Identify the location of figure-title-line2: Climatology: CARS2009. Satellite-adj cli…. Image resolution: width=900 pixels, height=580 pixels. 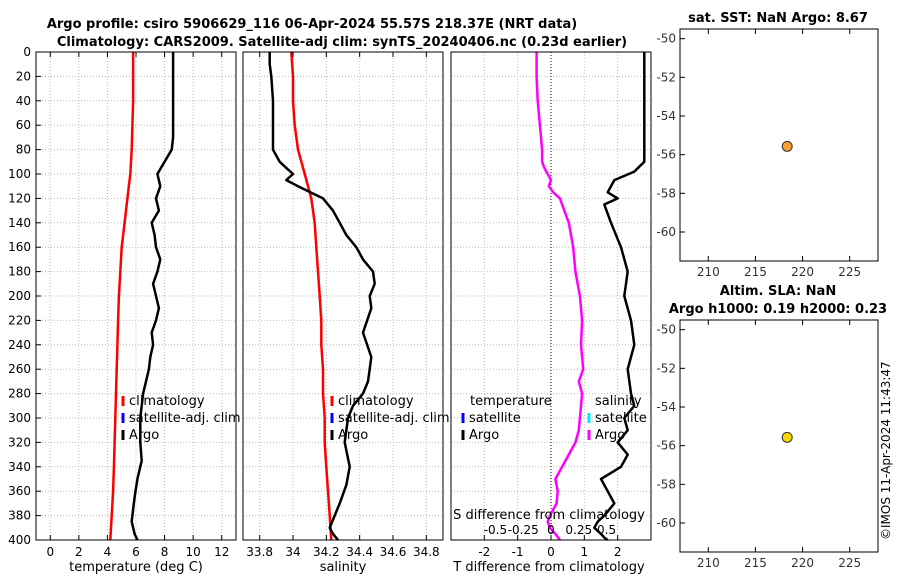
(342, 42).